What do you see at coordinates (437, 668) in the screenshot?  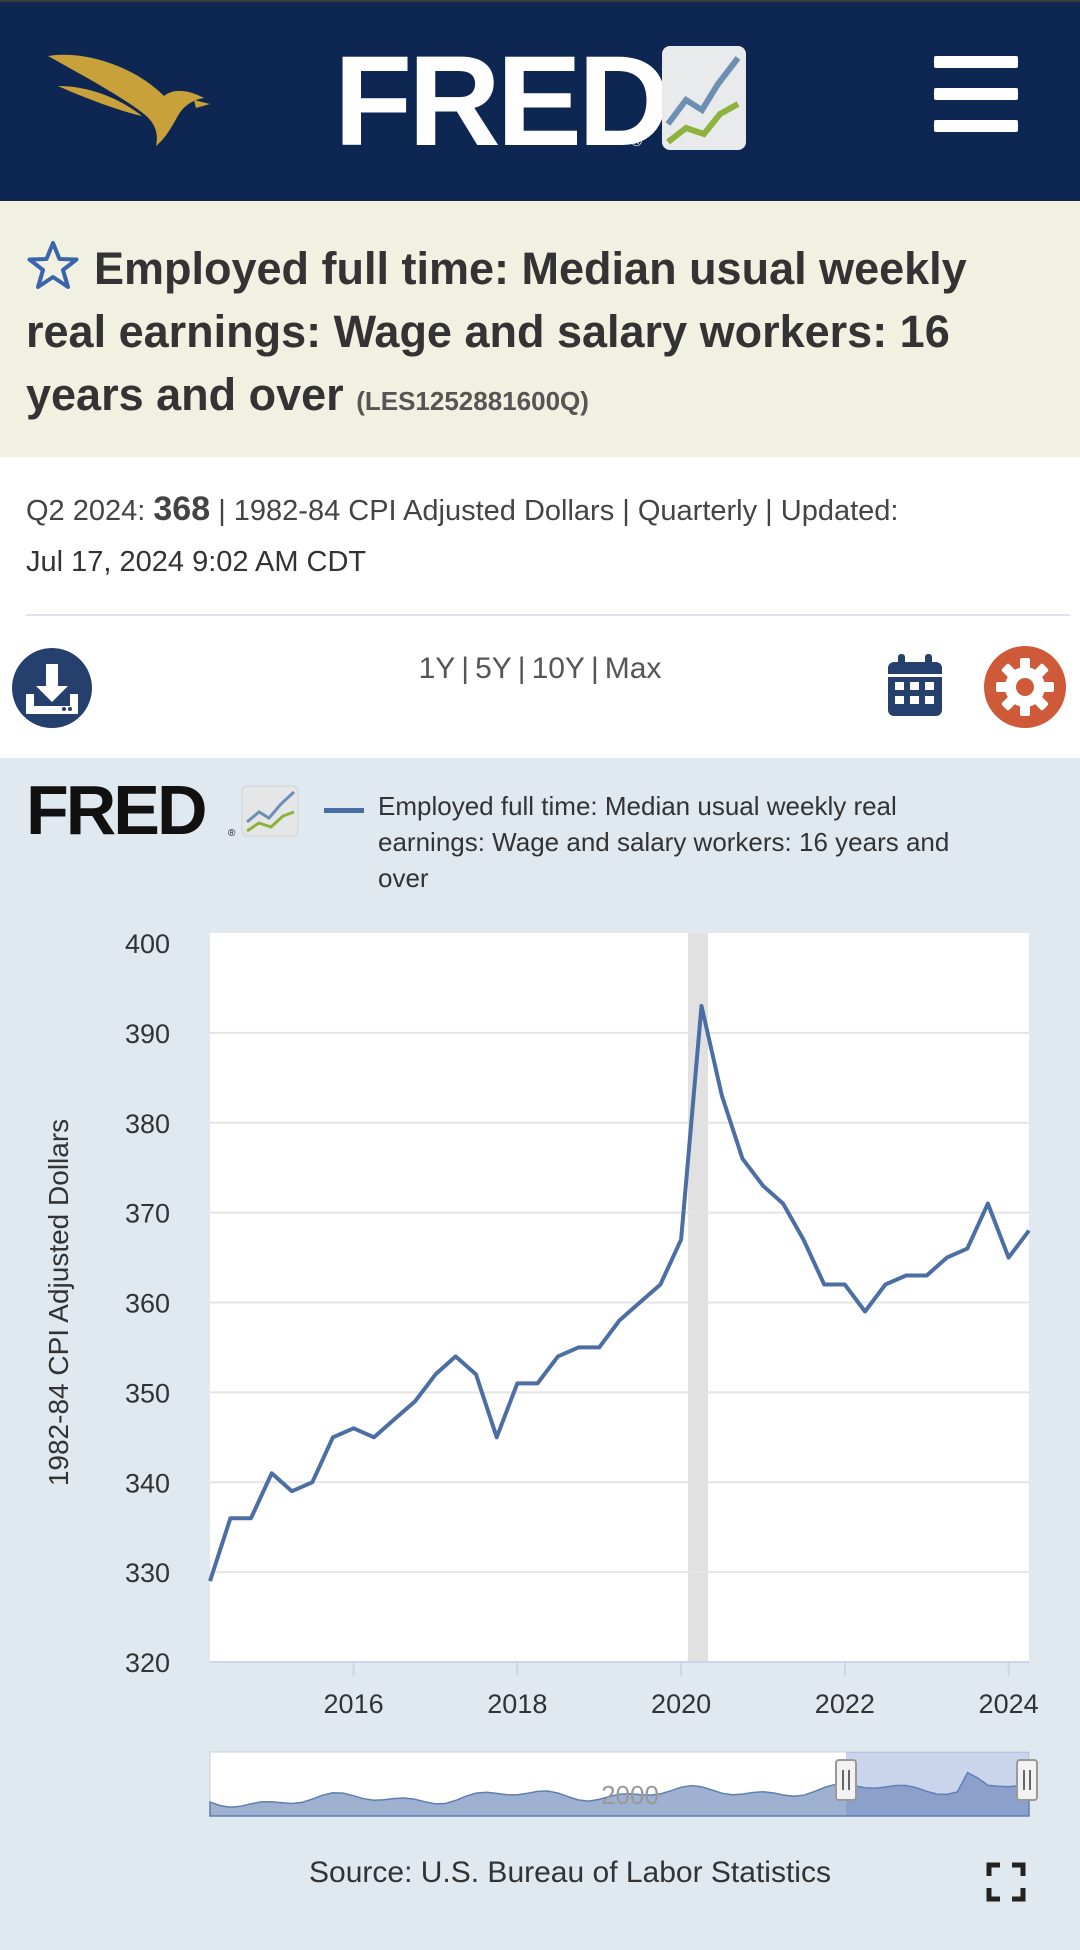 I see `range-1y-link: 1Y` at bounding box center [437, 668].